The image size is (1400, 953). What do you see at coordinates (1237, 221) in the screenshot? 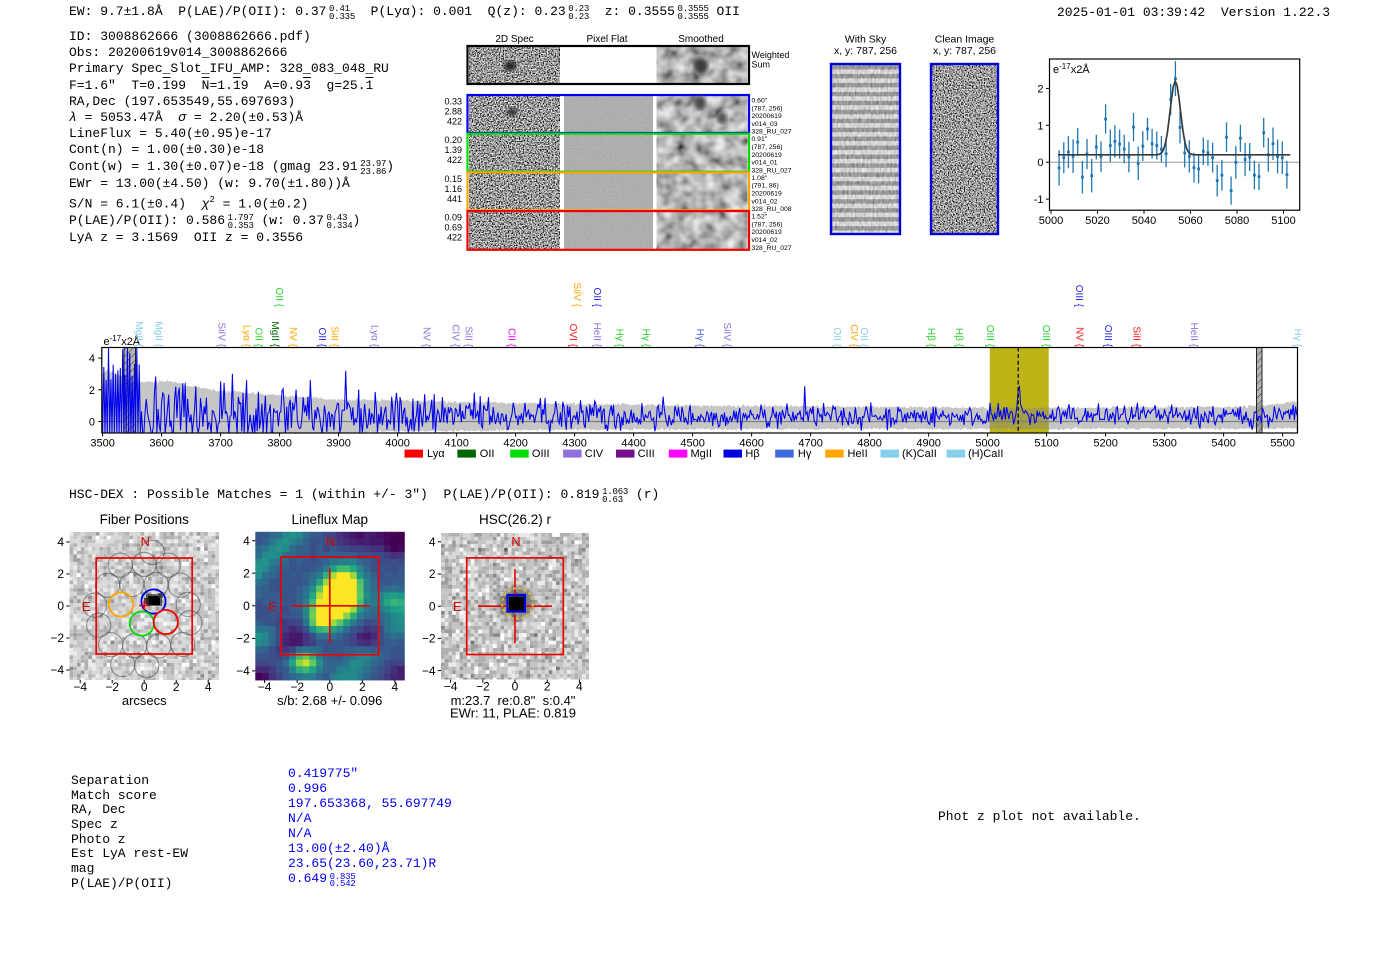
I see `svg-text: 5080` at bounding box center [1237, 221].